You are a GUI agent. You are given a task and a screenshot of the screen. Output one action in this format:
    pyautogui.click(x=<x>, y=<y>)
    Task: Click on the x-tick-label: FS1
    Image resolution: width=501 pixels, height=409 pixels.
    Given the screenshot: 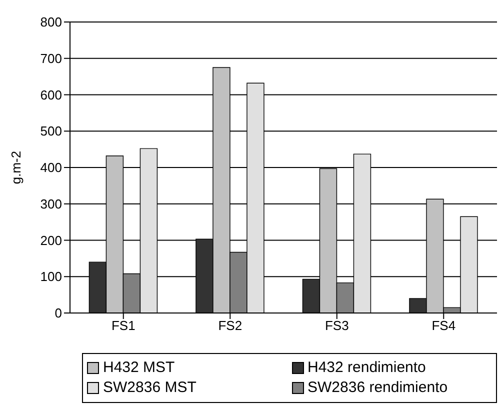 What is the action you would take?
    pyautogui.click(x=123, y=326)
    